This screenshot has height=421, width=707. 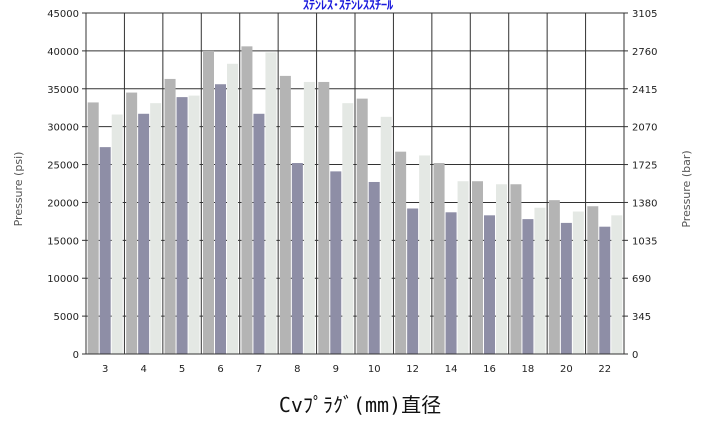 What do you see at coordinates (63, 279) in the screenshot?
I see `y-tick-label-left: 10000` at bounding box center [63, 279].